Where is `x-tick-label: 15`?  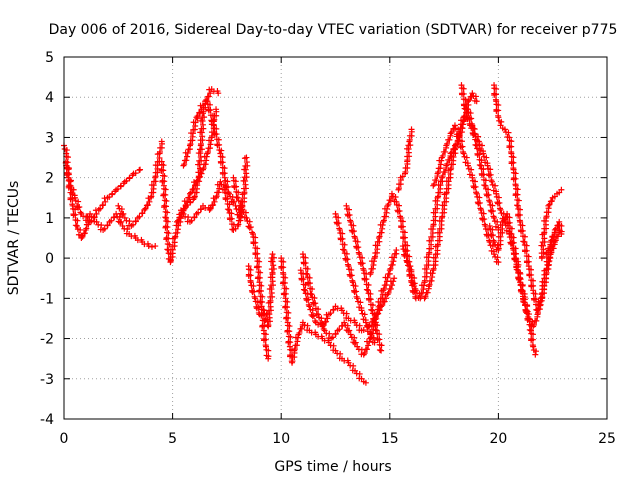 x-tick-label: 15 is located at coordinates (390, 439).